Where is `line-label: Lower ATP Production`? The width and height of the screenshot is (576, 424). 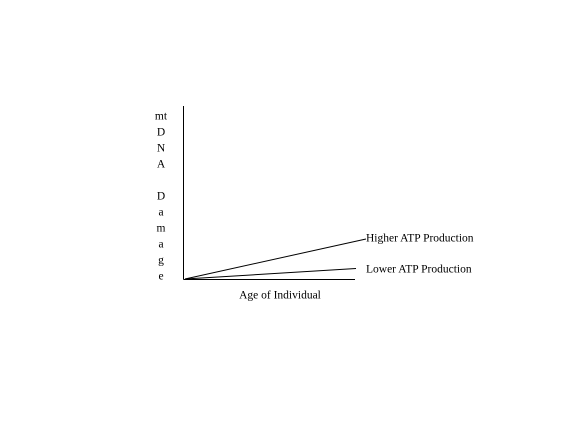 line-label: Lower ATP Production is located at coordinates (419, 270).